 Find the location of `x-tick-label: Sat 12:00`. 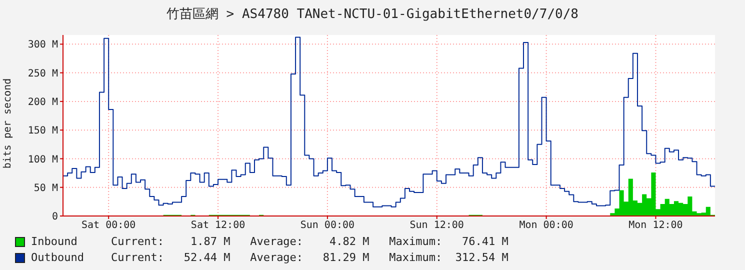

x-tick-label: Sat 12:00 is located at coordinates (218, 226).